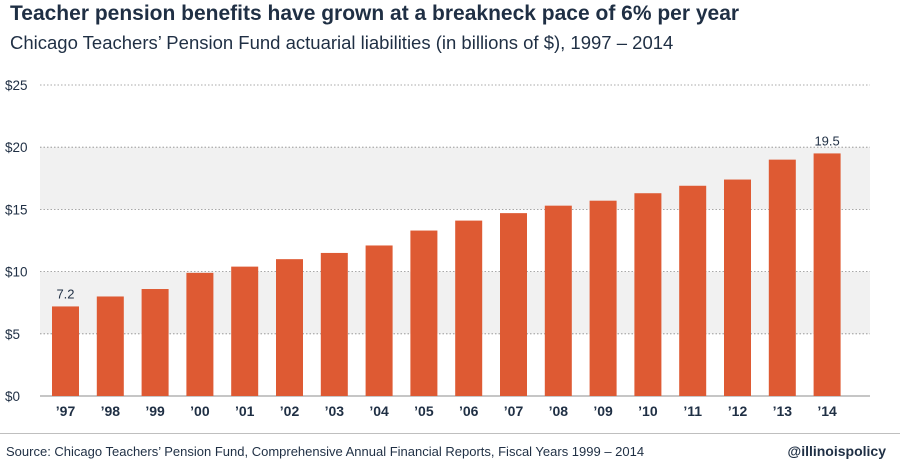 The height and width of the screenshot is (466, 900). I want to click on x-tick-label: ’12, so click(738, 411).